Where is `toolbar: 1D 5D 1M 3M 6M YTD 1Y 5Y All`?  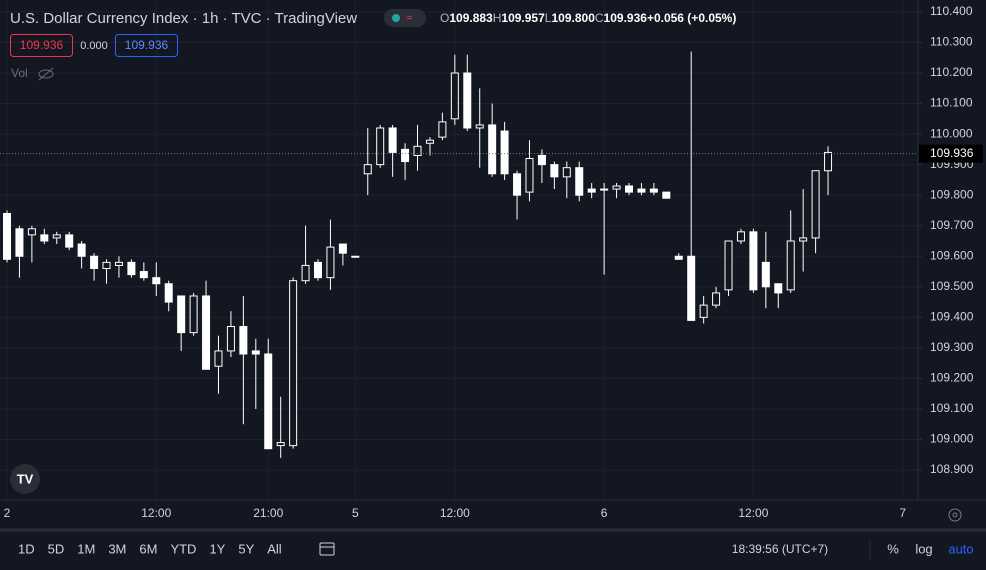 toolbar: 1D 5D 1M 3M 6M YTD 1Y 5Y All is located at coordinates (150, 548).